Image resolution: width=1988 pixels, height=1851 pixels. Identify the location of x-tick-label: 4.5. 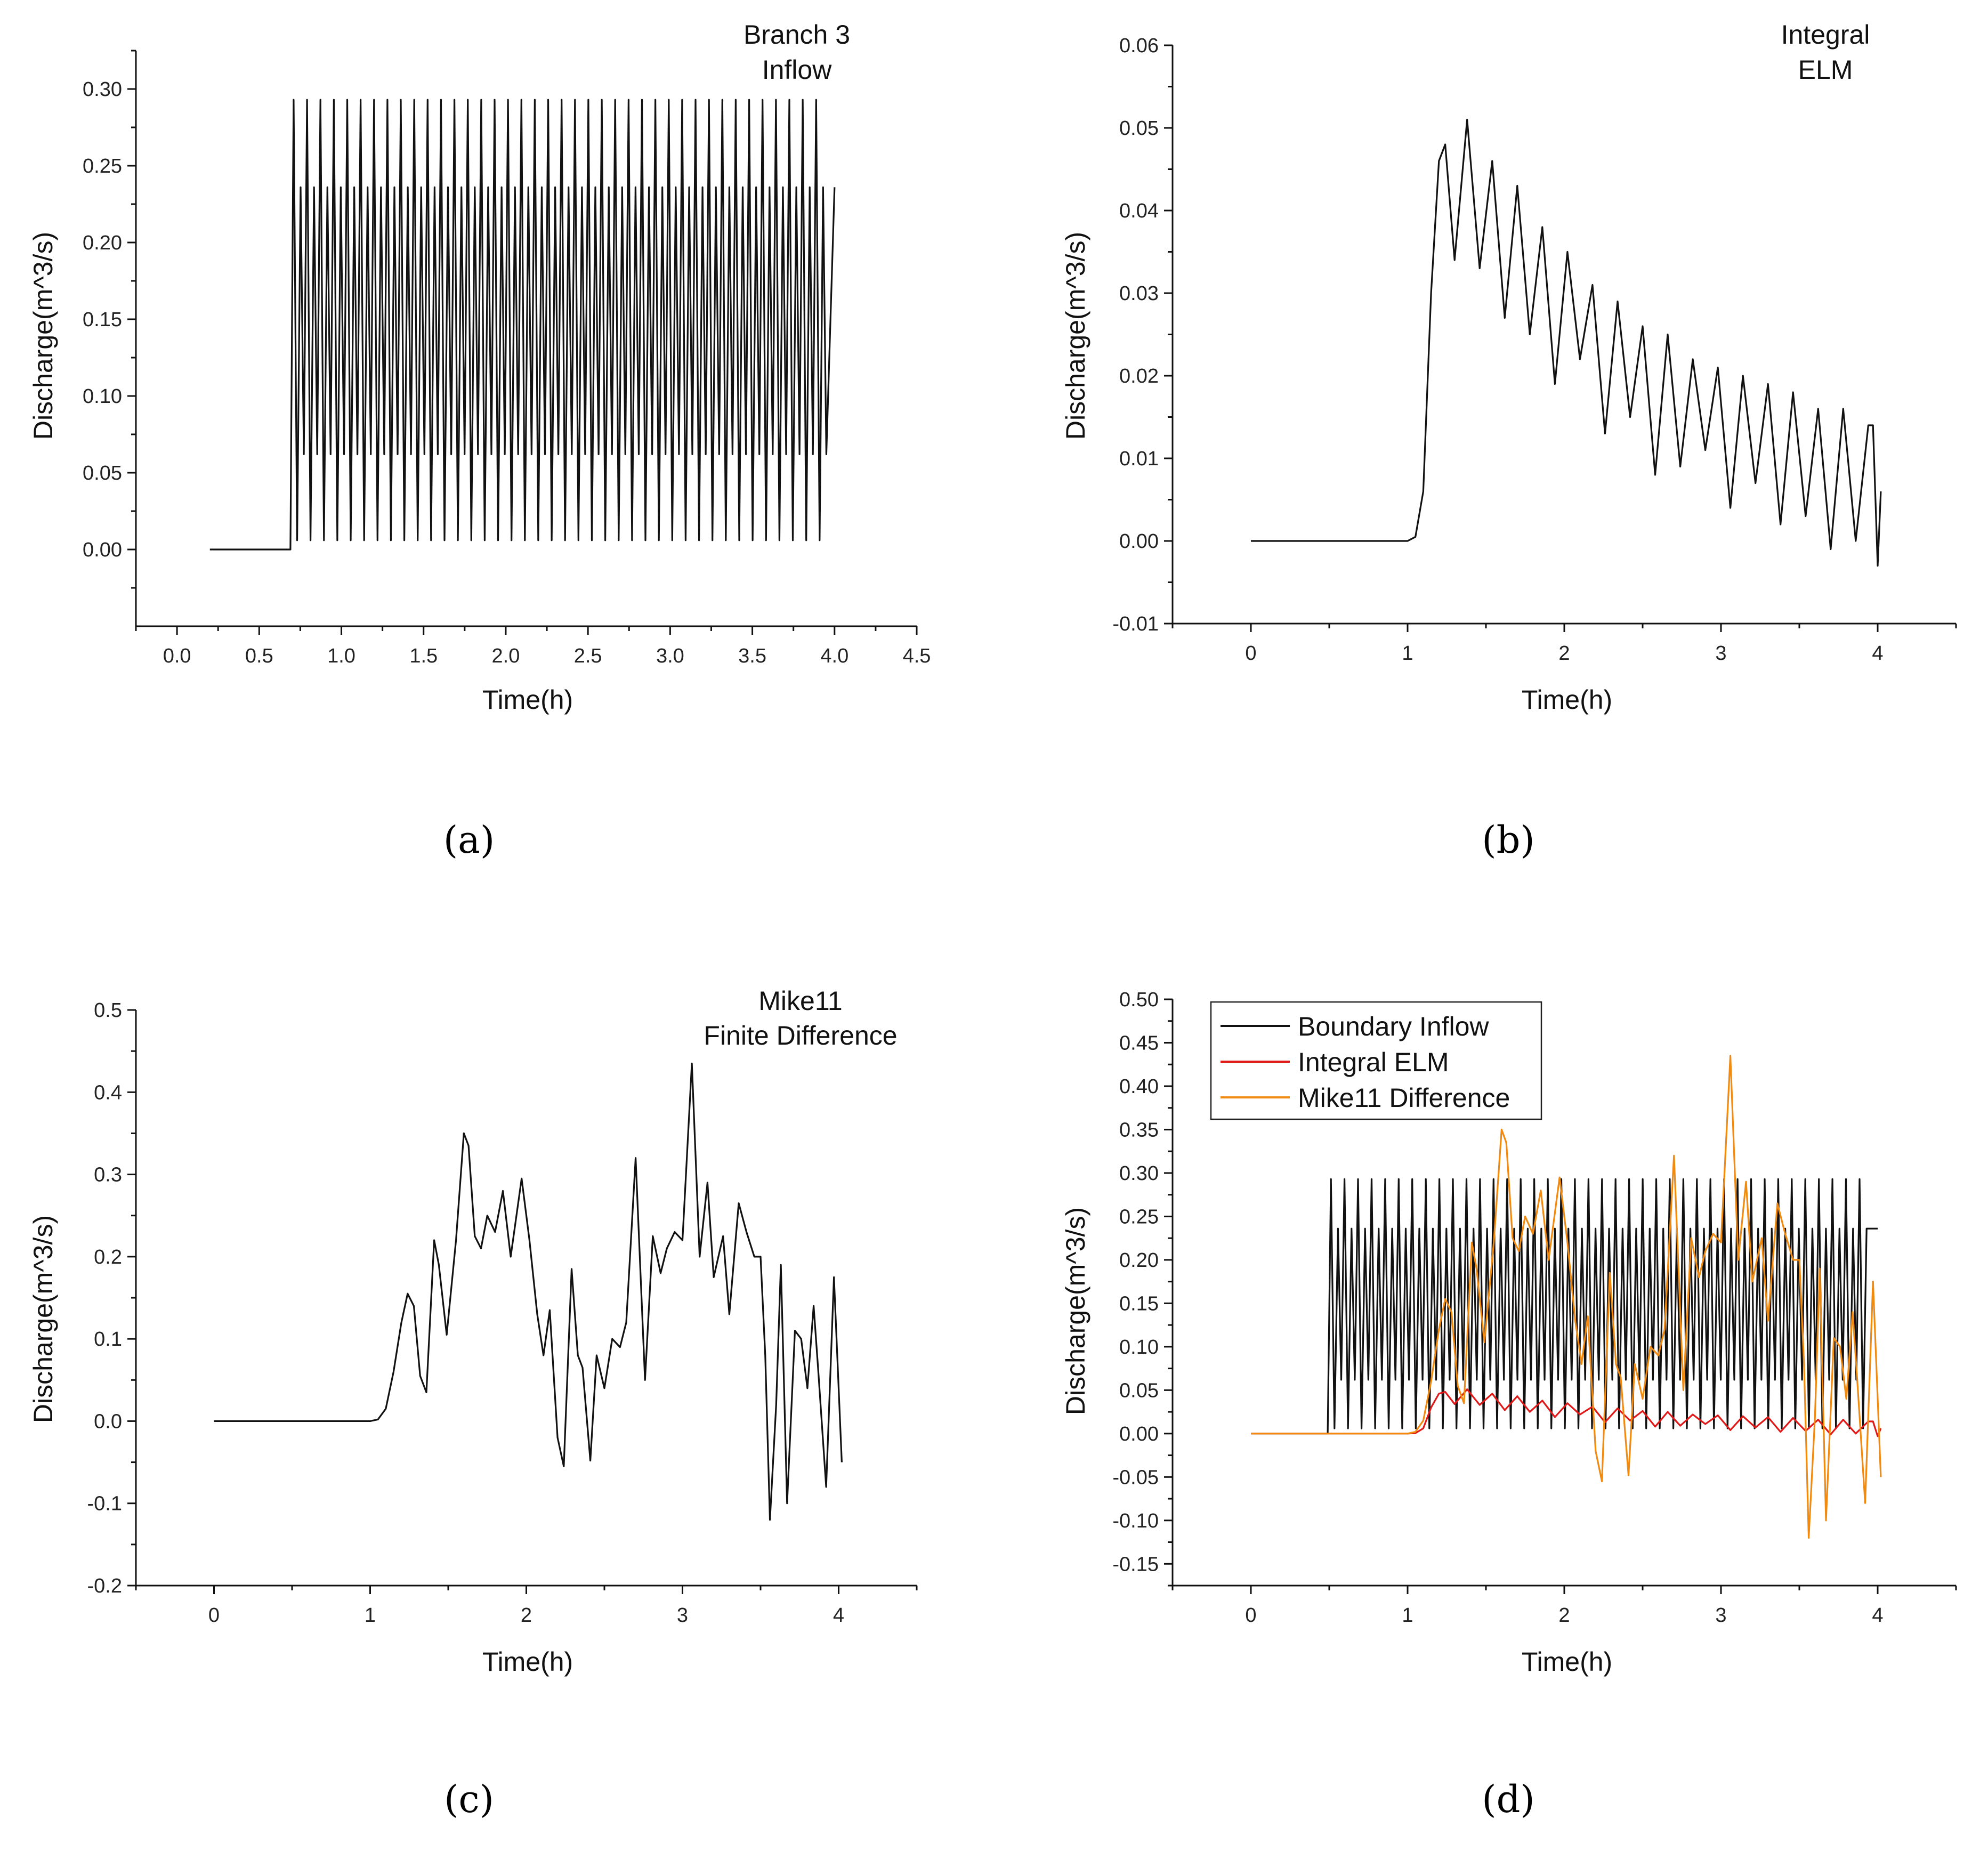
(917, 656).